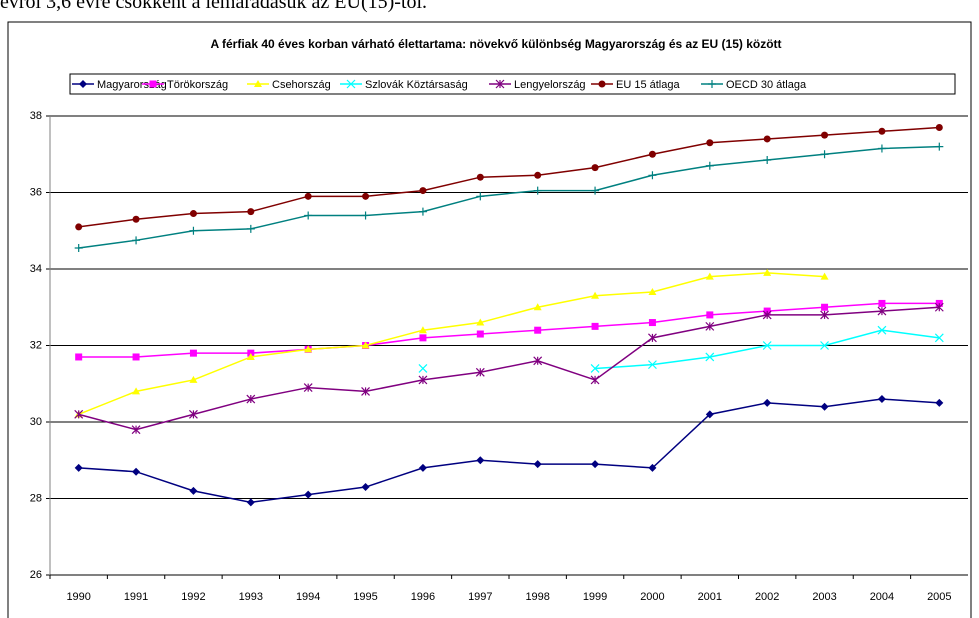 The height and width of the screenshot is (618, 979). What do you see at coordinates (939, 597) in the screenshot?
I see `x-tick-label: 2005` at bounding box center [939, 597].